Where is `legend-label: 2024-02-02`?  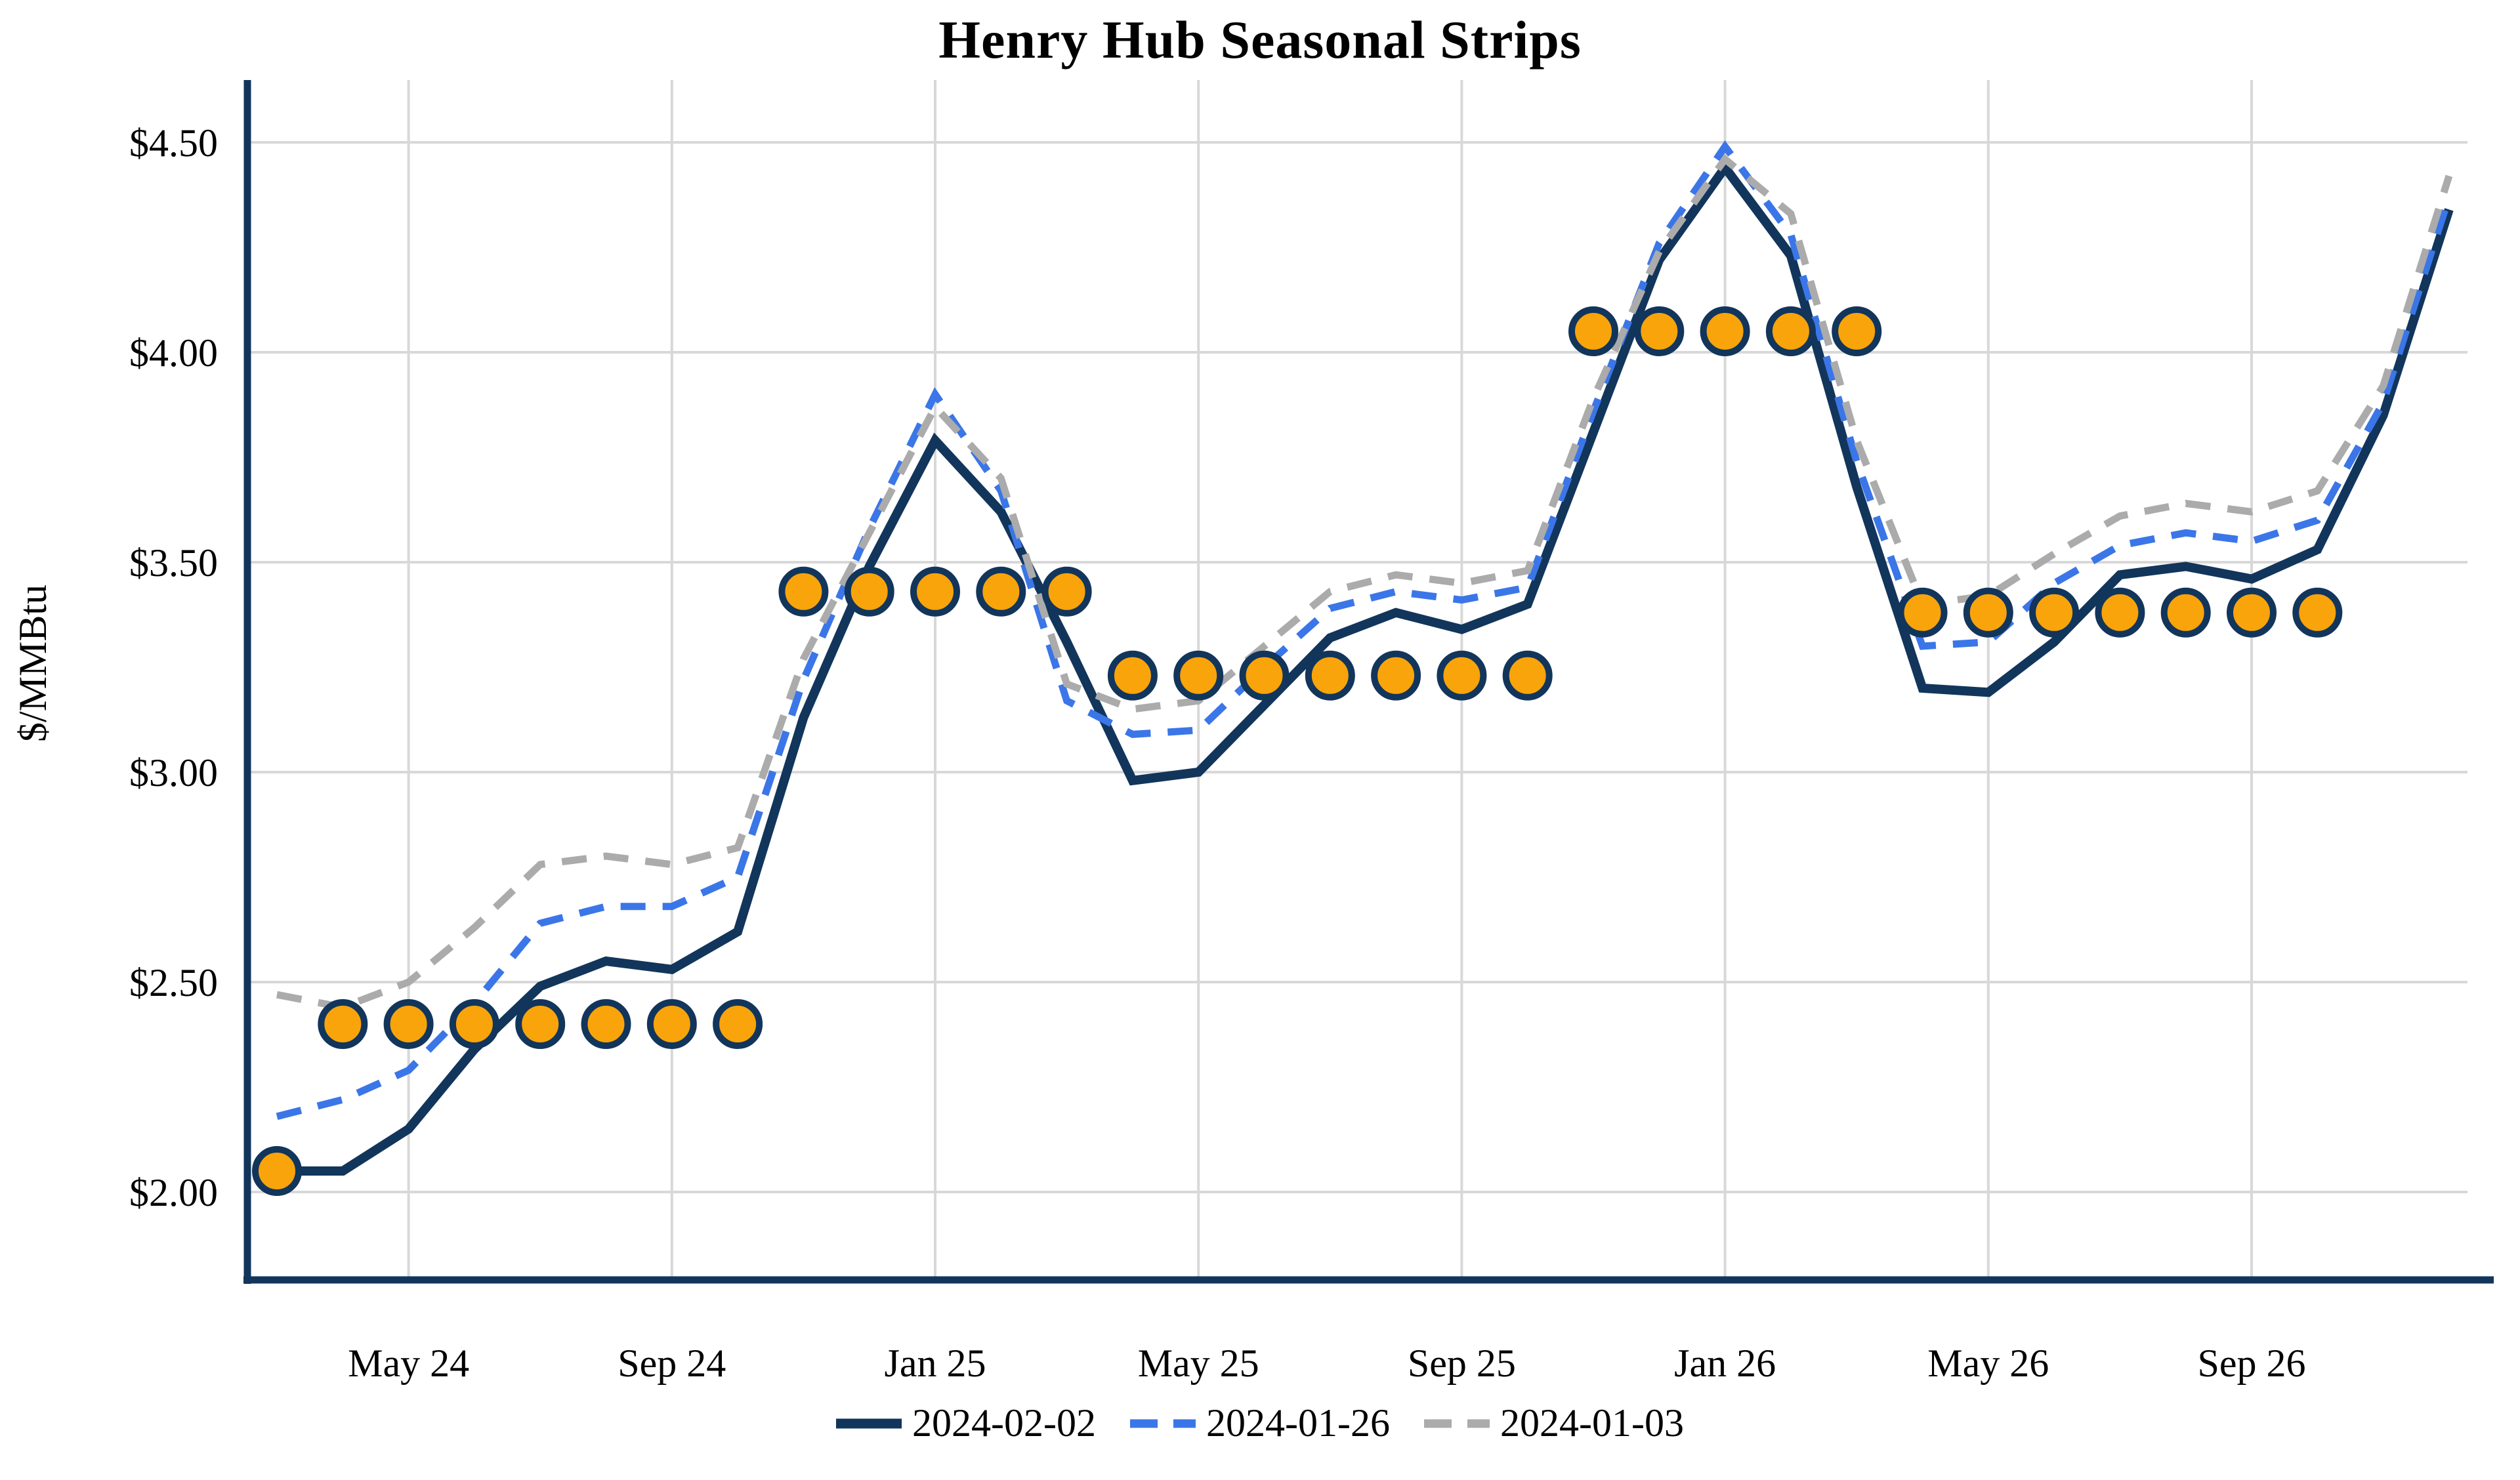 legend-label: 2024-02-02 is located at coordinates (1004, 1423).